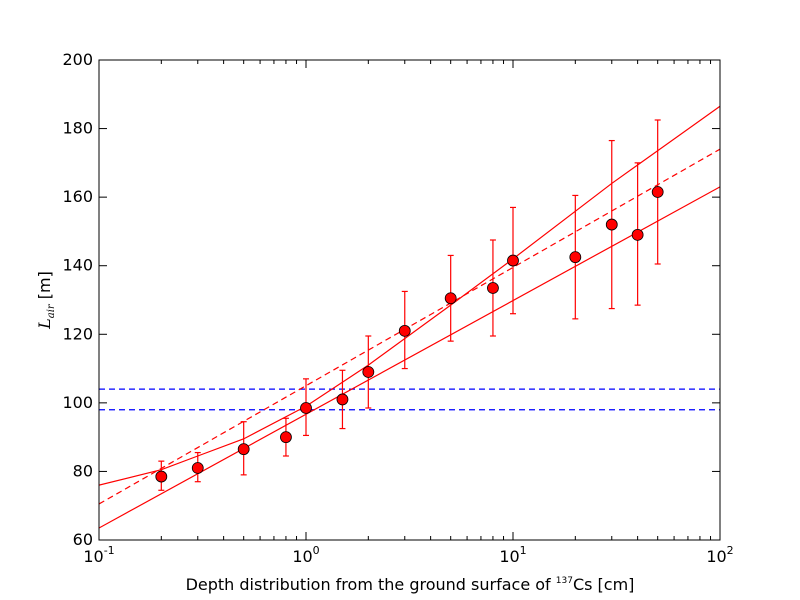  I want to click on y-tick-label: 100, so click(77, 402).